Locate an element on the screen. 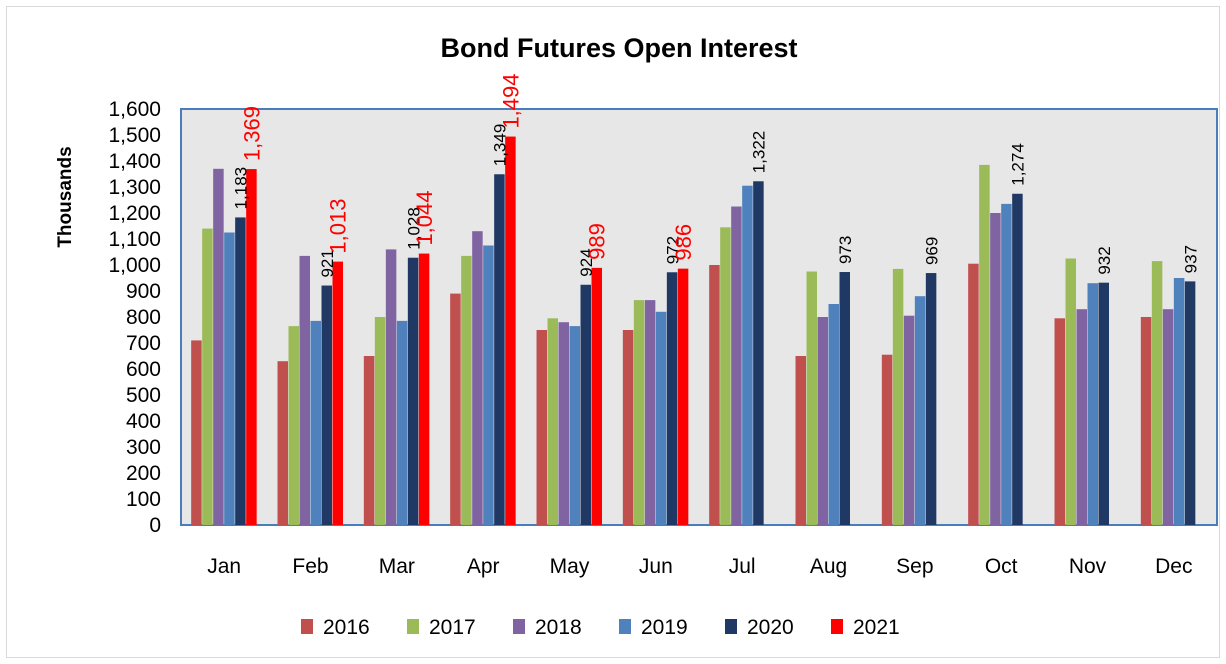 This screenshot has height=664, width=1226. y-tick-label: 0 is located at coordinates (155, 525).